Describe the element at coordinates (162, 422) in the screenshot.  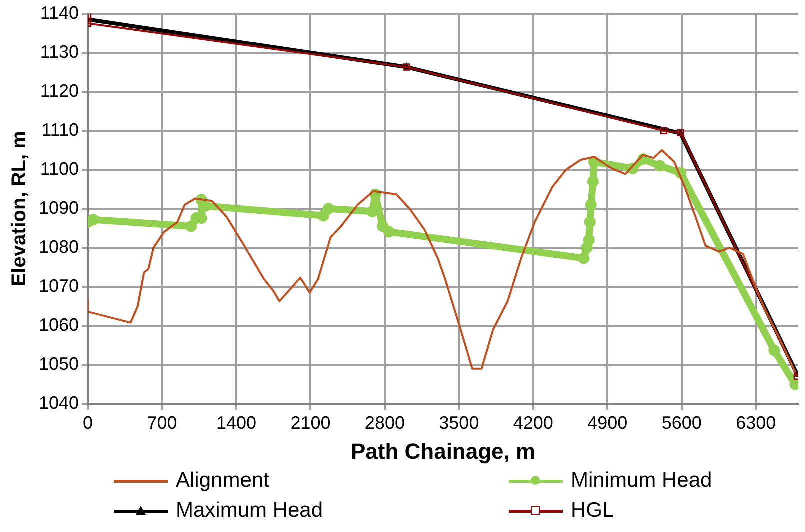
I see `x-tick-label: 700` at that location.